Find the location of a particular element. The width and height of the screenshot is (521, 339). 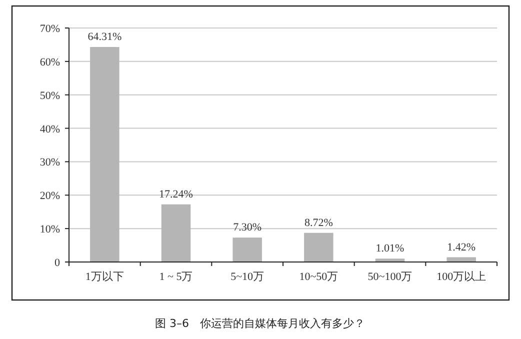

x-tick-label: 1万以下 is located at coordinates (104, 276).